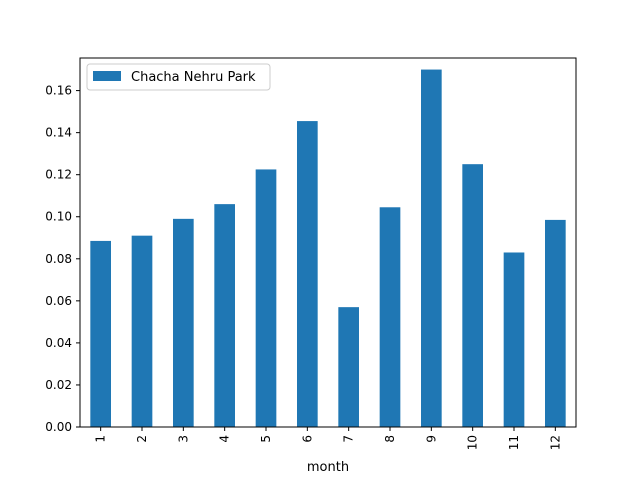 This screenshot has width=640, height=484. What do you see at coordinates (58, 133) in the screenshot?
I see `y-tick-label: 0.14` at bounding box center [58, 133].